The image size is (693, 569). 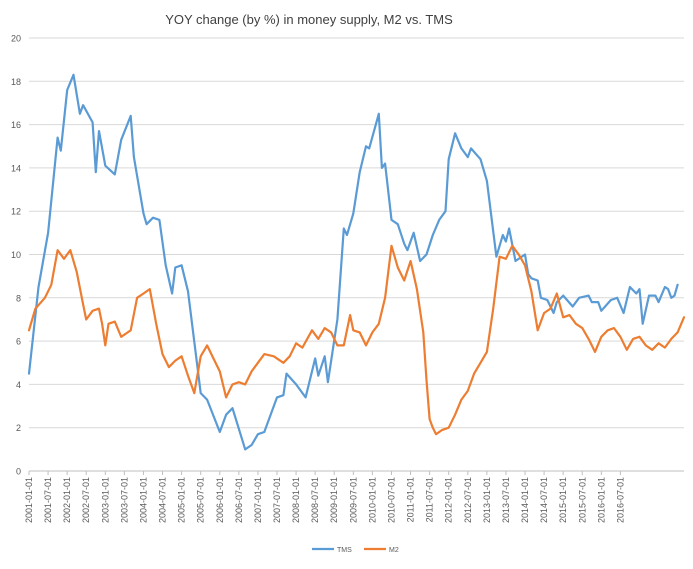 I want to click on y-tick-label: 10, so click(x=16, y=255).